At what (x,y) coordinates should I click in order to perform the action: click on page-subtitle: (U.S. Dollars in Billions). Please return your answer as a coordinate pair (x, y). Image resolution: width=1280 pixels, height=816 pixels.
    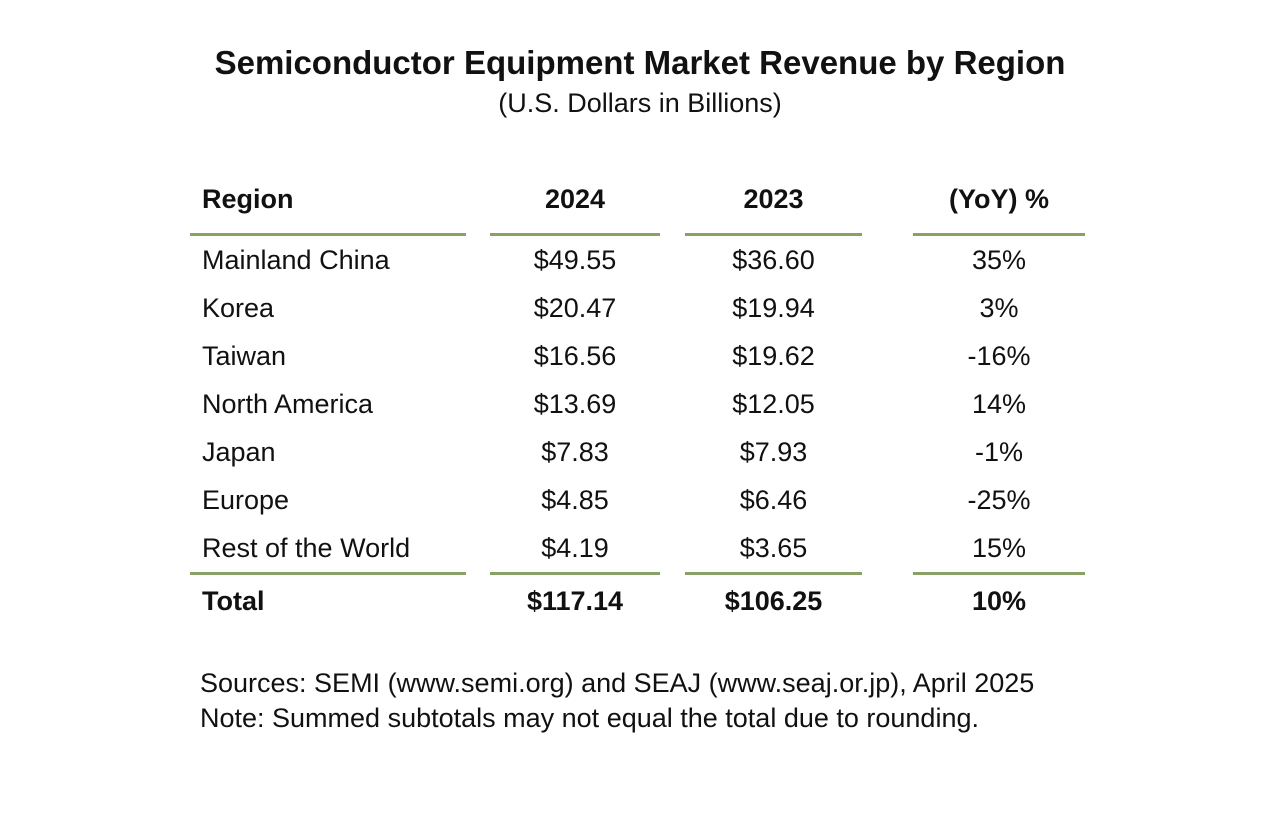
    Looking at the image, I should click on (640, 103).